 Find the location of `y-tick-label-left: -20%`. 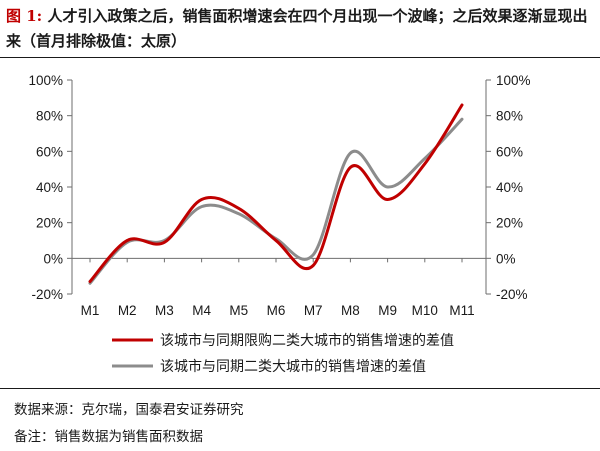

y-tick-label-left: -20% is located at coordinates (47, 294).